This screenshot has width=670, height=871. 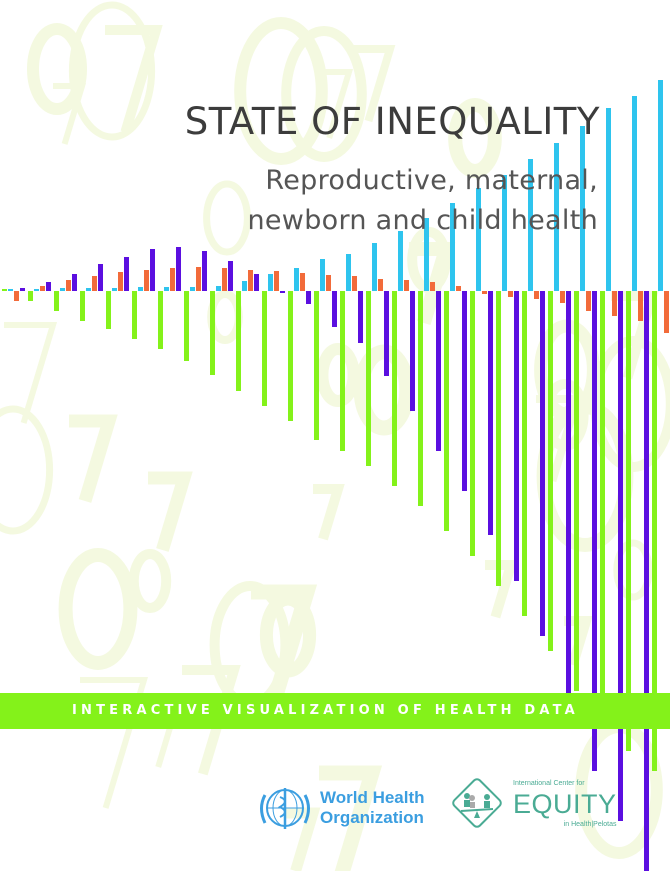 I want to click on who-name-line1: World Health, so click(x=372, y=797).